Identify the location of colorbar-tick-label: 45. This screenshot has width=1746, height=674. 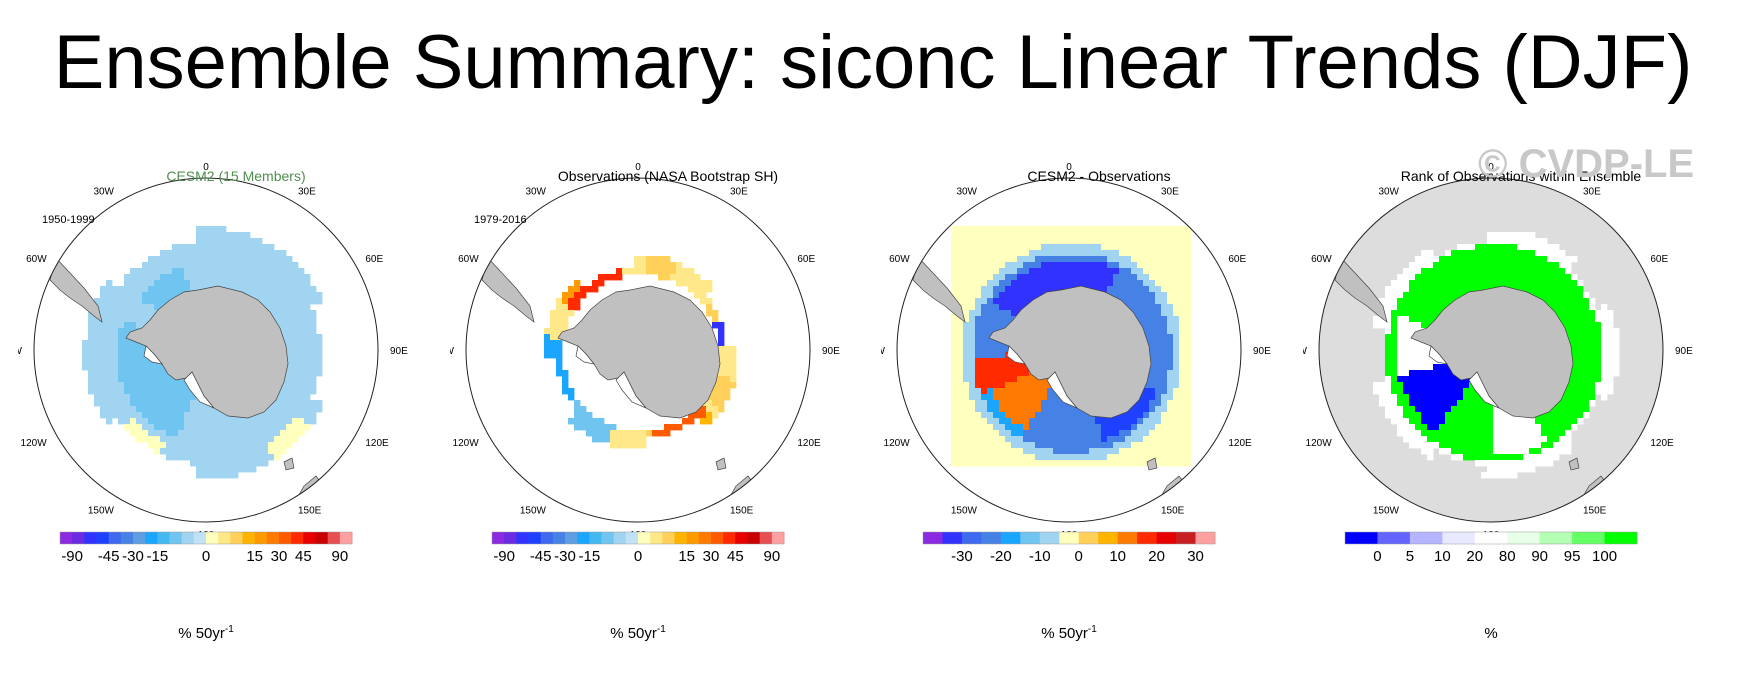
(735, 556).